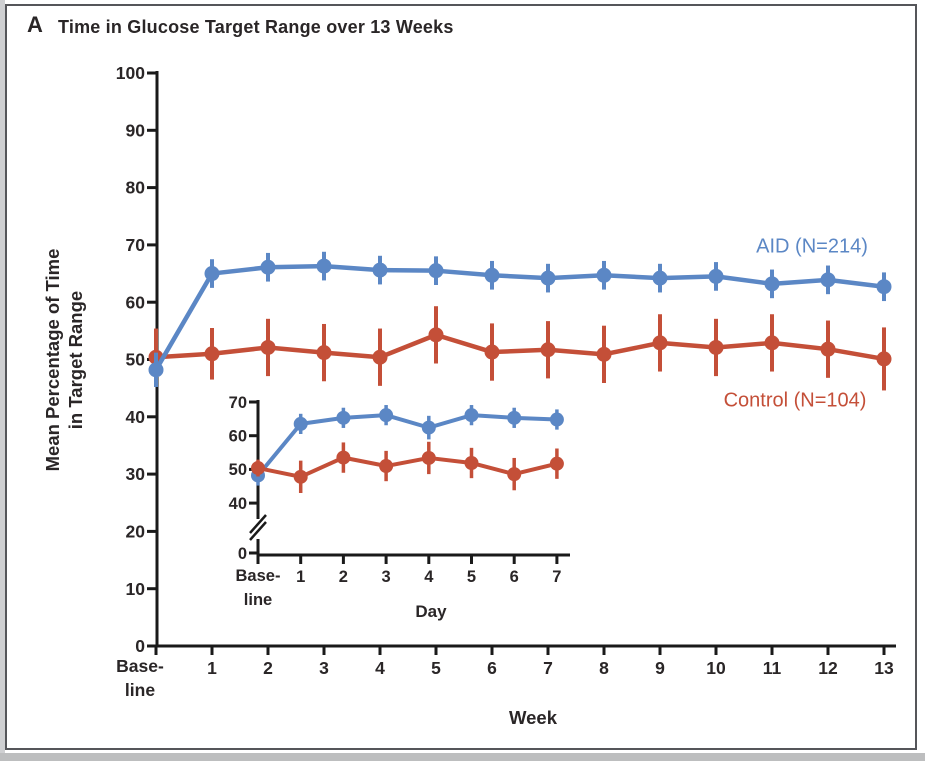  What do you see at coordinates (795, 400) in the screenshot?
I see `legend-control: Control (N=104)` at bounding box center [795, 400].